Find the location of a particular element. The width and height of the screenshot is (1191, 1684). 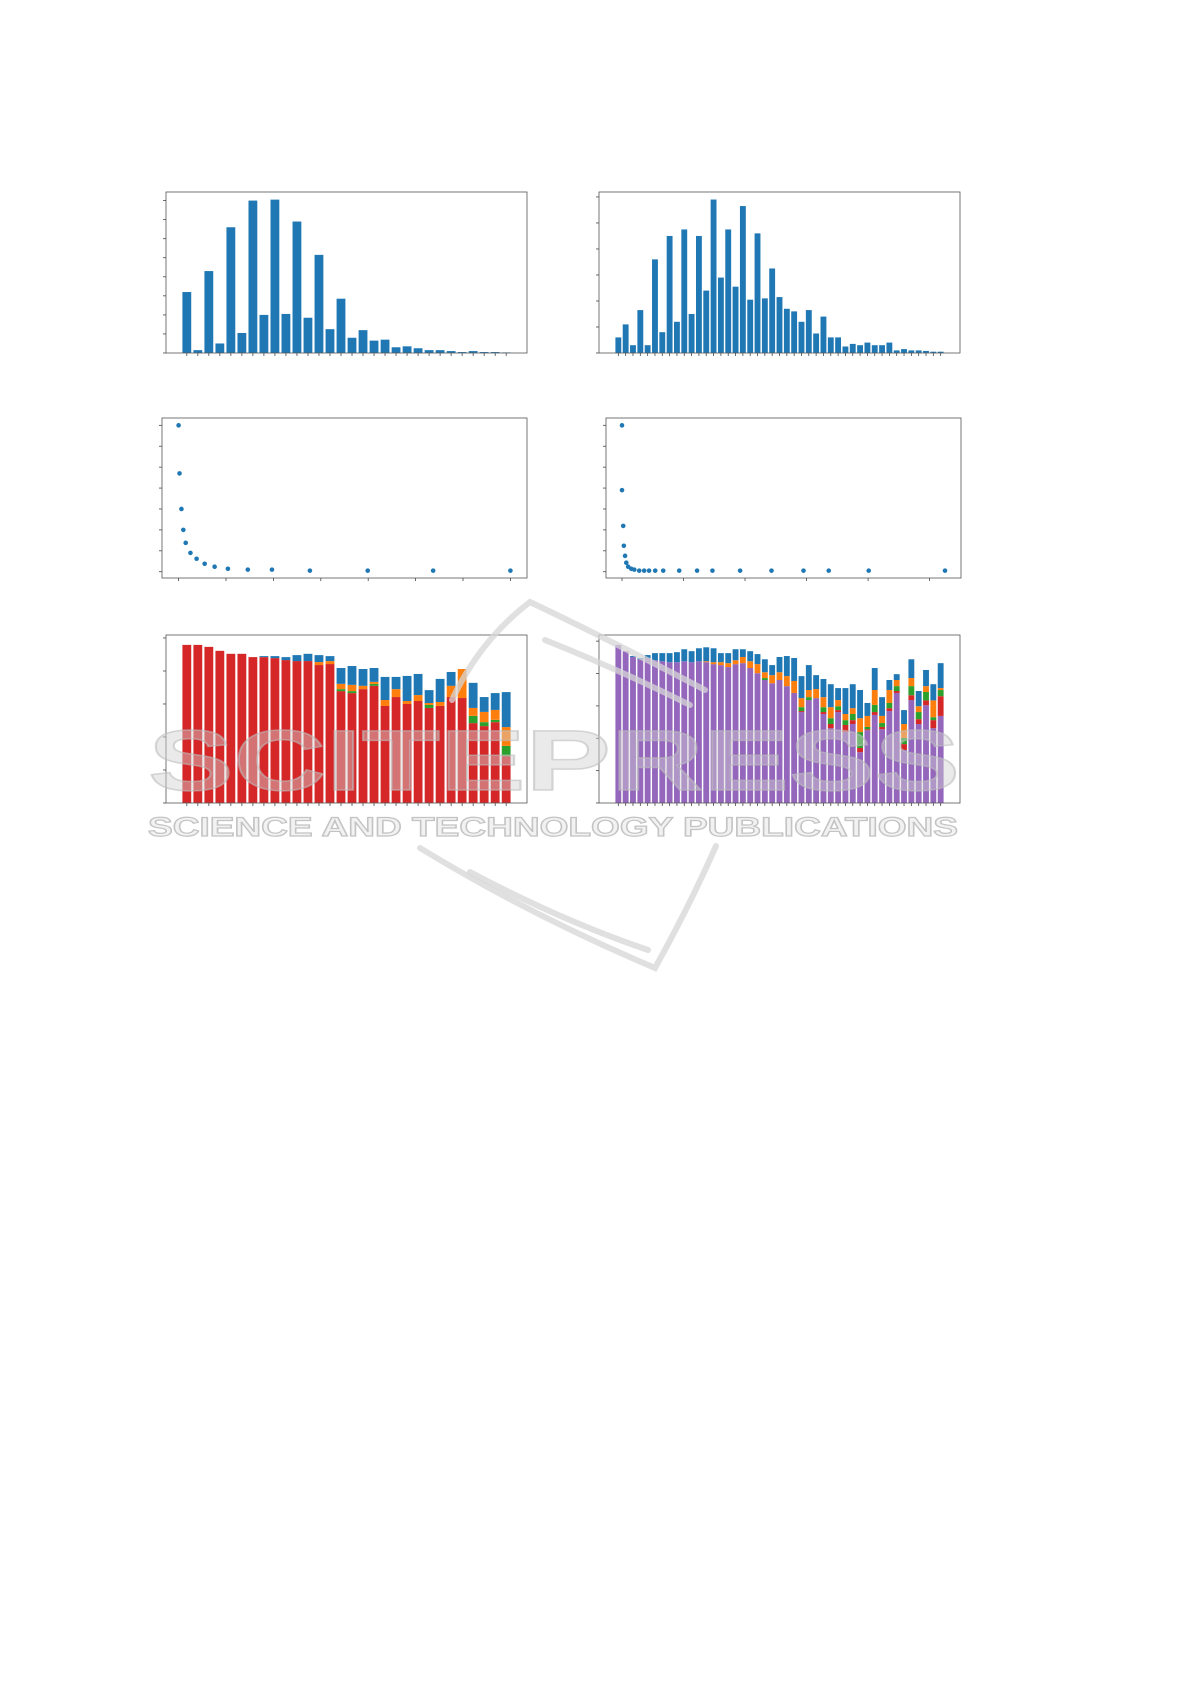

chart-bottom-right-stacked-bars is located at coordinates (778, 720).